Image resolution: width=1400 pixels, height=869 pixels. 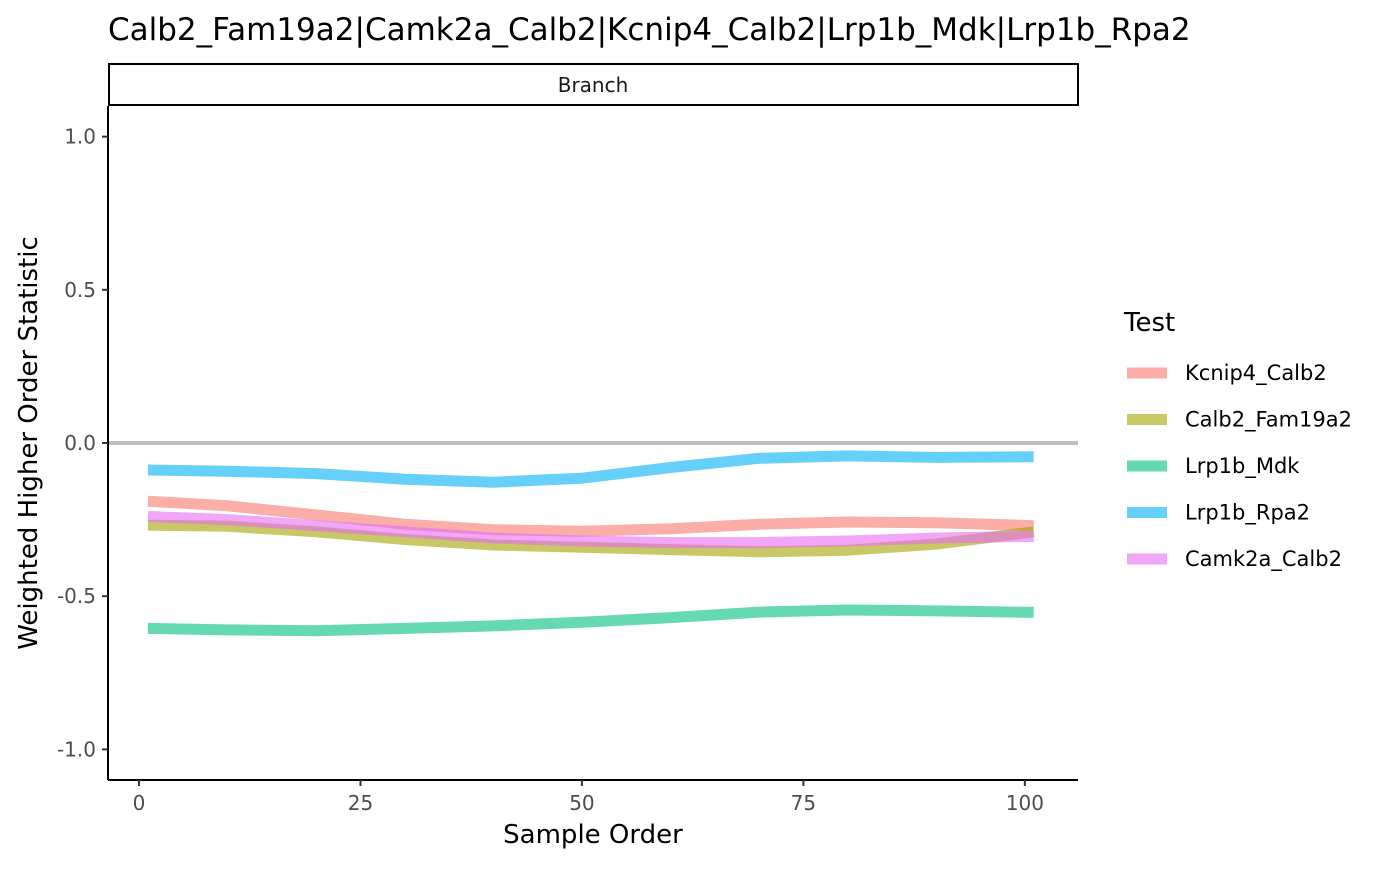 What do you see at coordinates (1025, 803) in the screenshot?
I see `x-tick-label: 100` at bounding box center [1025, 803].